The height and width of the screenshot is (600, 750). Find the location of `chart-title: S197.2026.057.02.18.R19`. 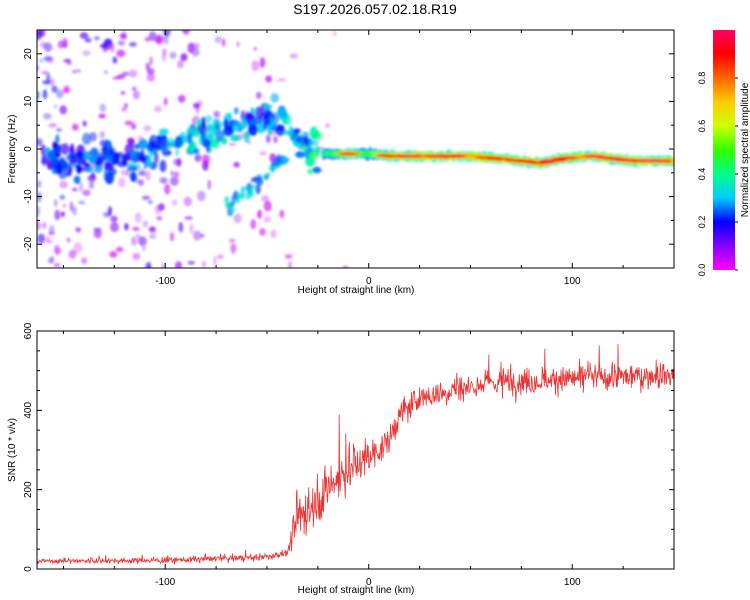

chart-title: S197.2026.057.02.18.R19 is located at coordinates (375, 9).